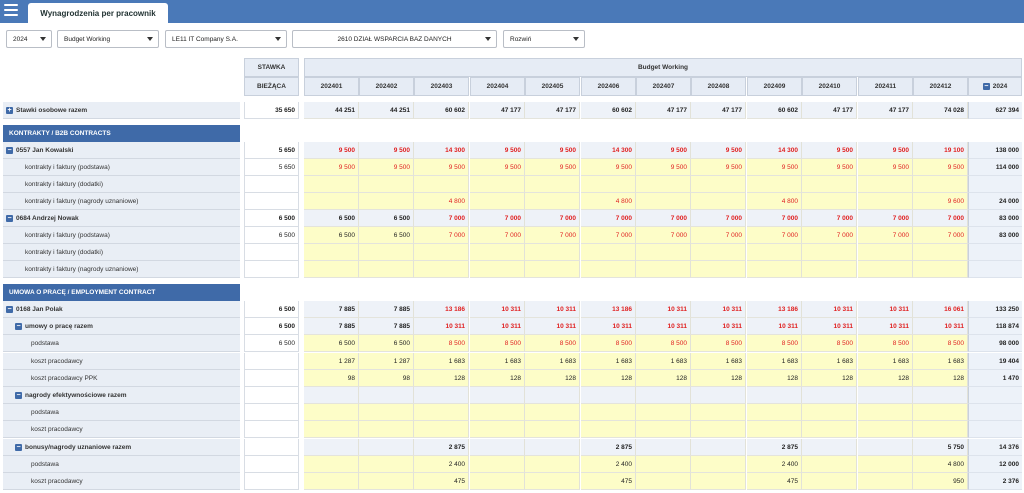 This screenshot has height=493, width=1024. What do you see at coordinates (608, 464) in the screenshot?
I see `value-cell: 2 400` at bounding box center [608, 464].